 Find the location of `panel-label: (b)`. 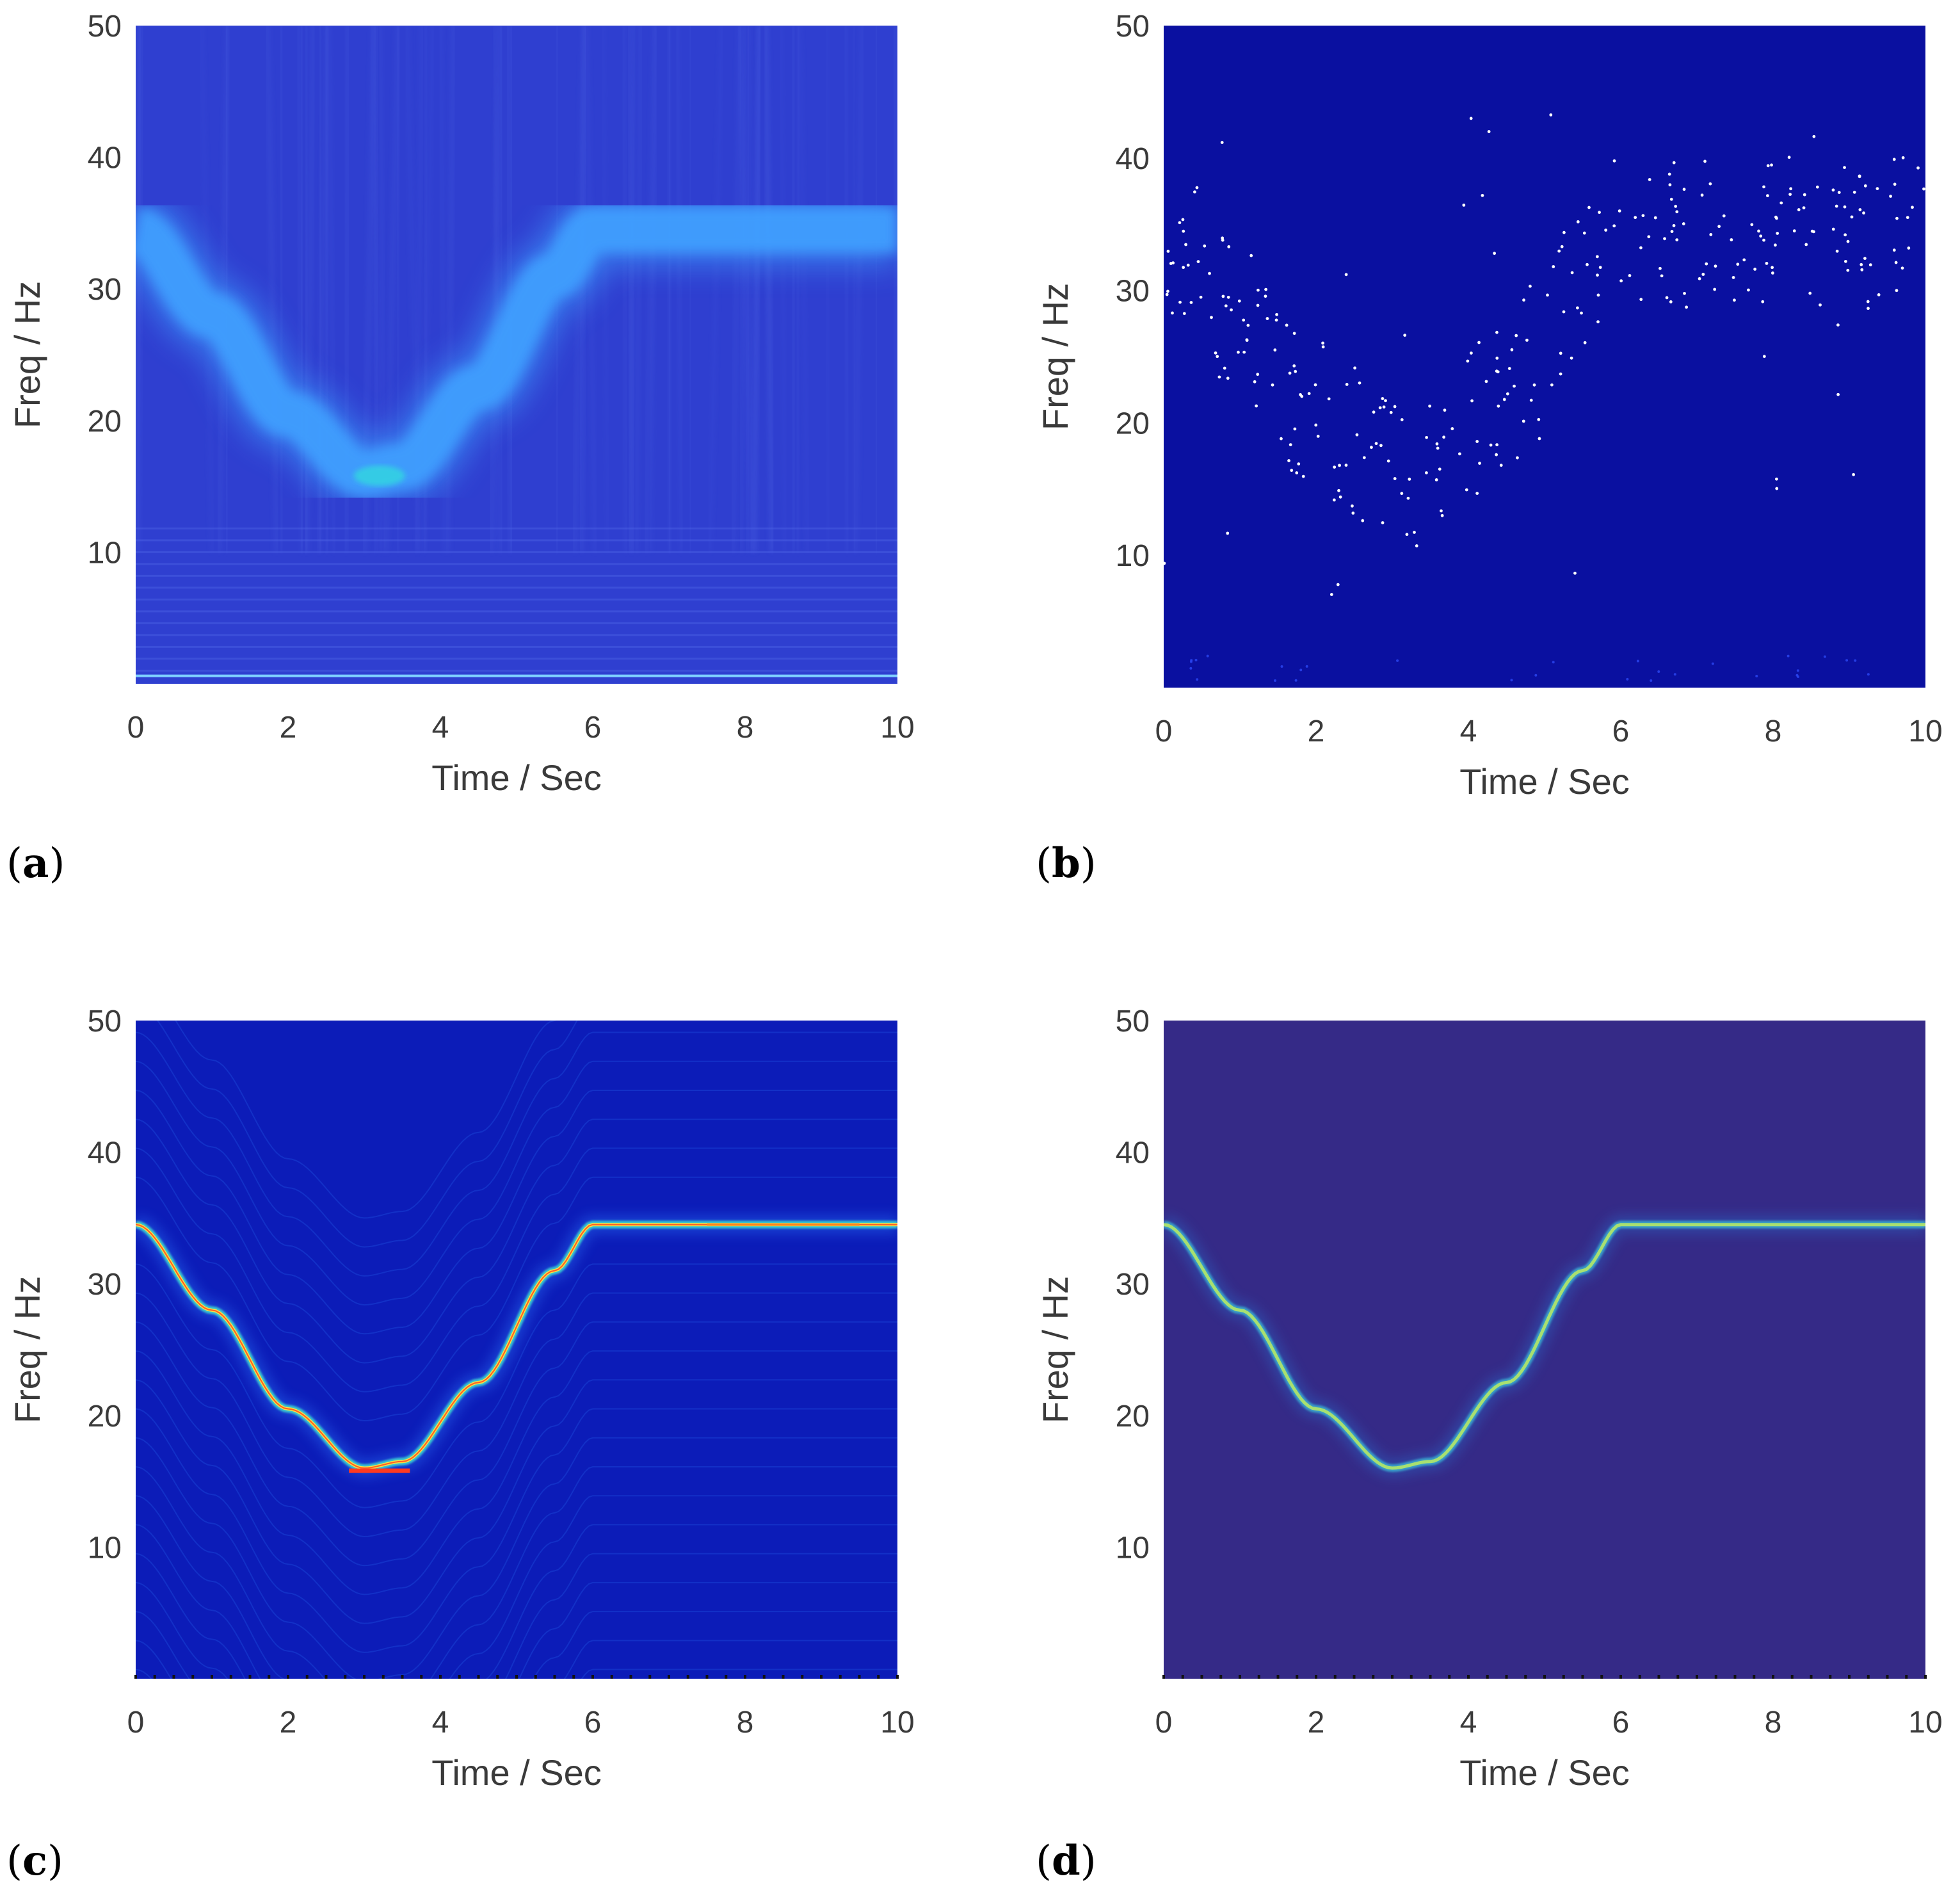

panel-label: (b) is located at coordinates (1066, 863).